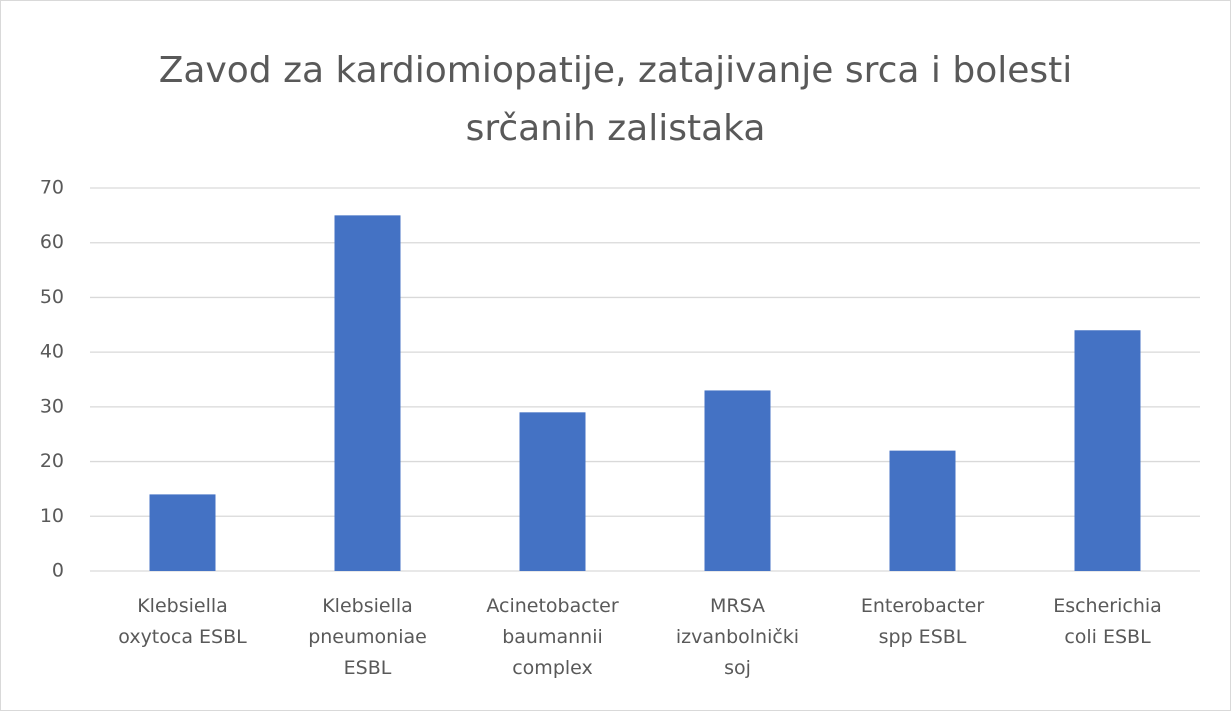  I want to click on x-tick-label: Klebsiella pneumoniae ESBL, so click(367, 637).